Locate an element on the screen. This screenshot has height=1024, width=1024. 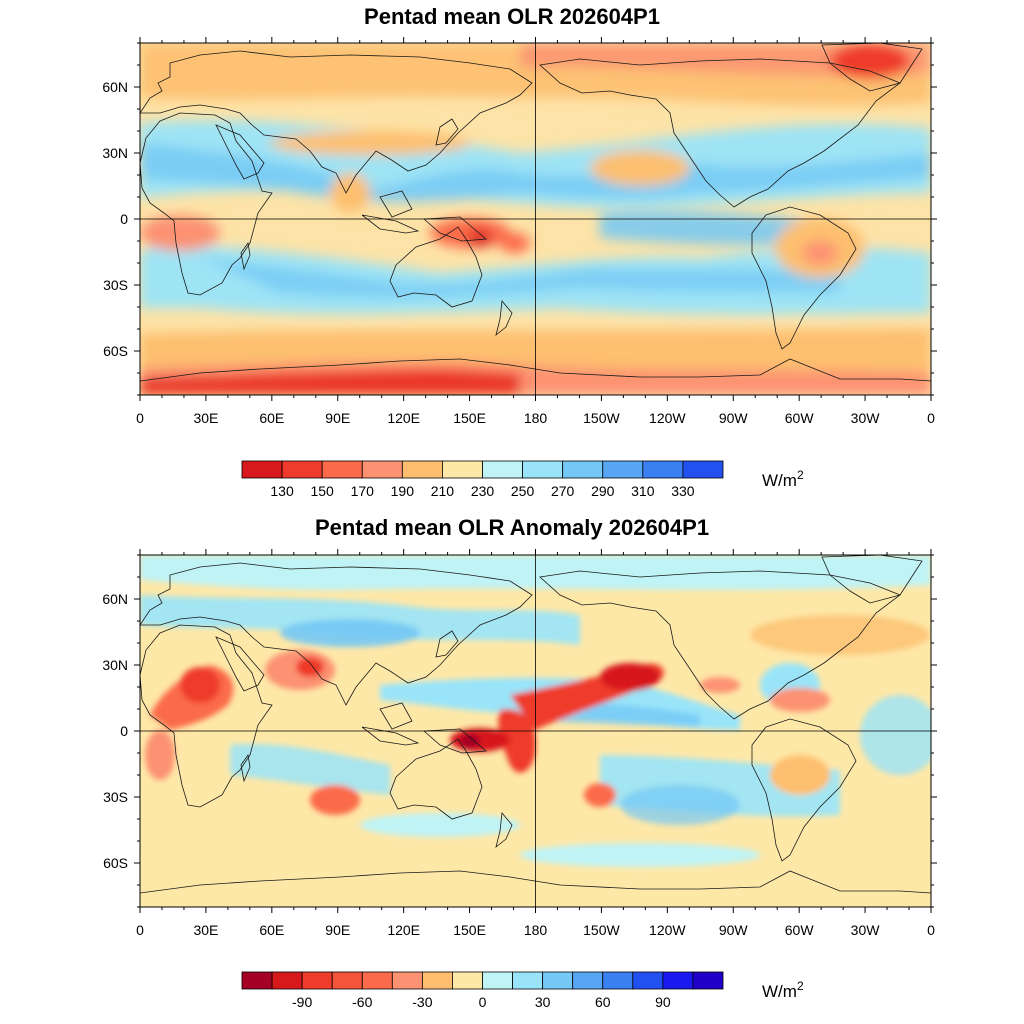
colorbar-label: 90 is located at coordinates (663, 1002).